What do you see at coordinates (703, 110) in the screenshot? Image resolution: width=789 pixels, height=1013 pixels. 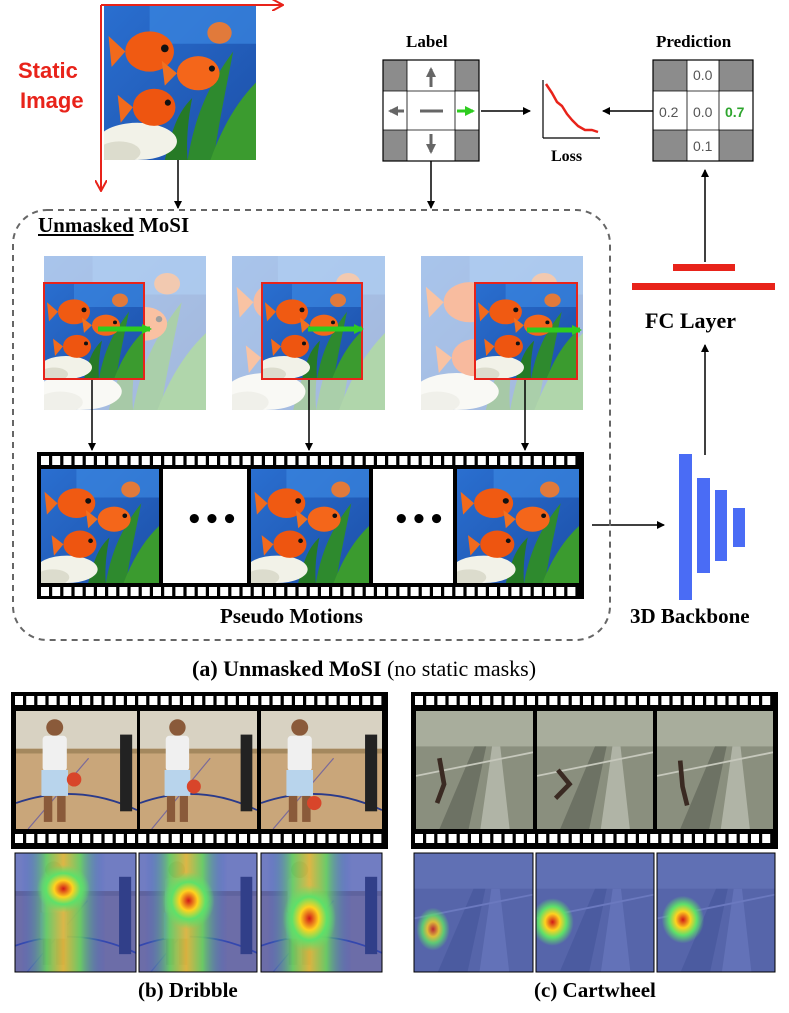 I see `prediction-grid` at bounding box center [703, 110].